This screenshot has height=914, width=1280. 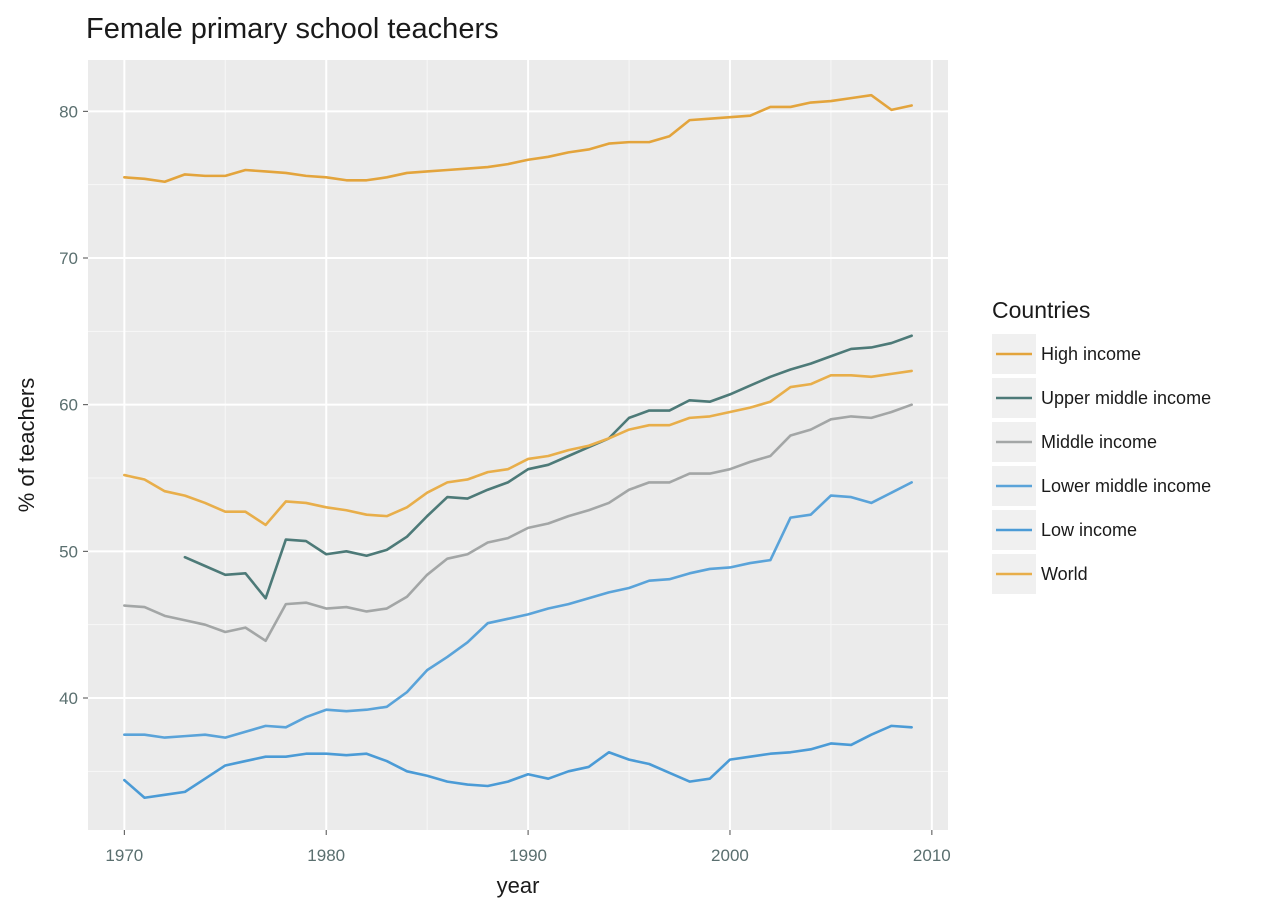 I want to click on y-tick-label: 60, so click(x=68, y=405).